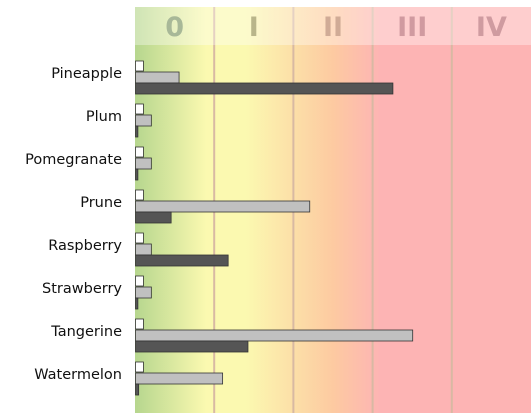 The height and width of the screenshot is (413, 531). What do you see at coordinates (139, 367) in the screenshot?
I see `bar-s1-watermelon` at bounding box center [139, 367].